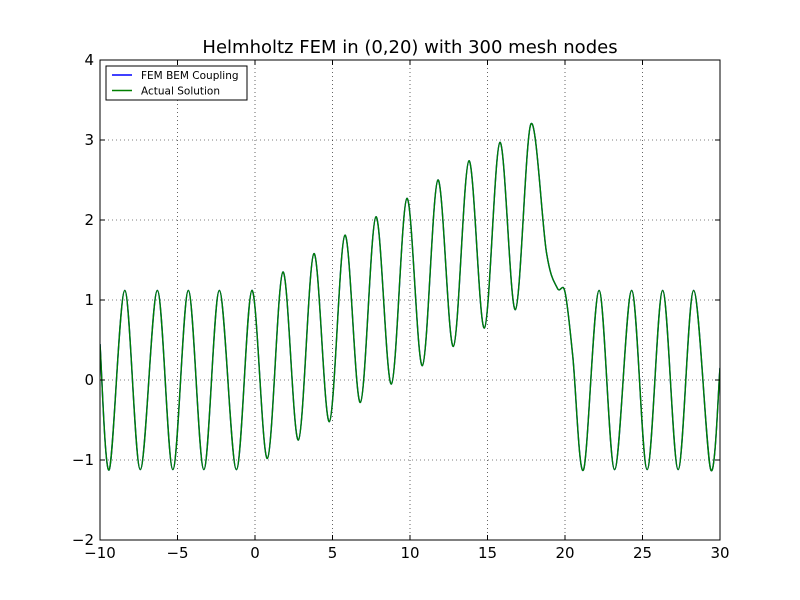  What do you see at coordinates (487, 553) in the screenshot?
I see `x-tick-label: 15` at bounding box center [487, 553].